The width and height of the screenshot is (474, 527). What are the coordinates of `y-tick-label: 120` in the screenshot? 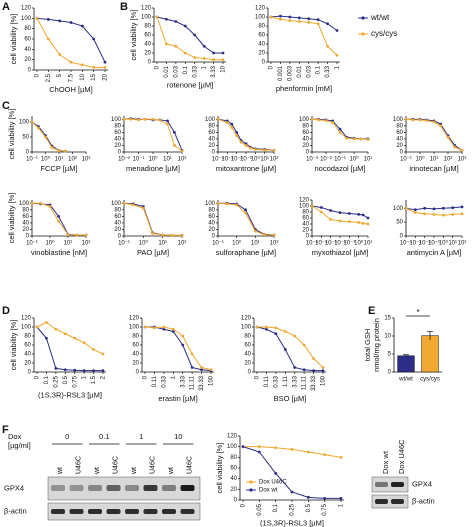 It's located at (134, 319).